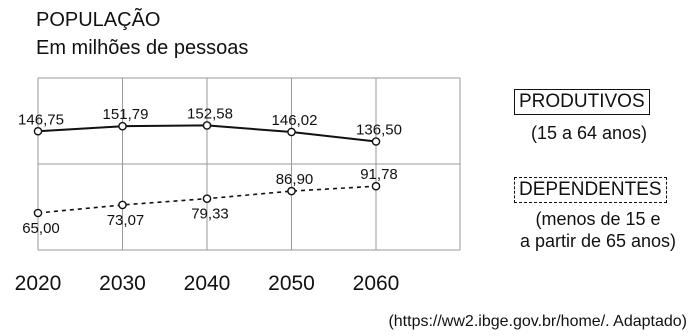 This screenshot has width=691, height=336. Describe the element at coordinates (295, 179) in the screenshot. I see `data-label: 86,90` at that location.